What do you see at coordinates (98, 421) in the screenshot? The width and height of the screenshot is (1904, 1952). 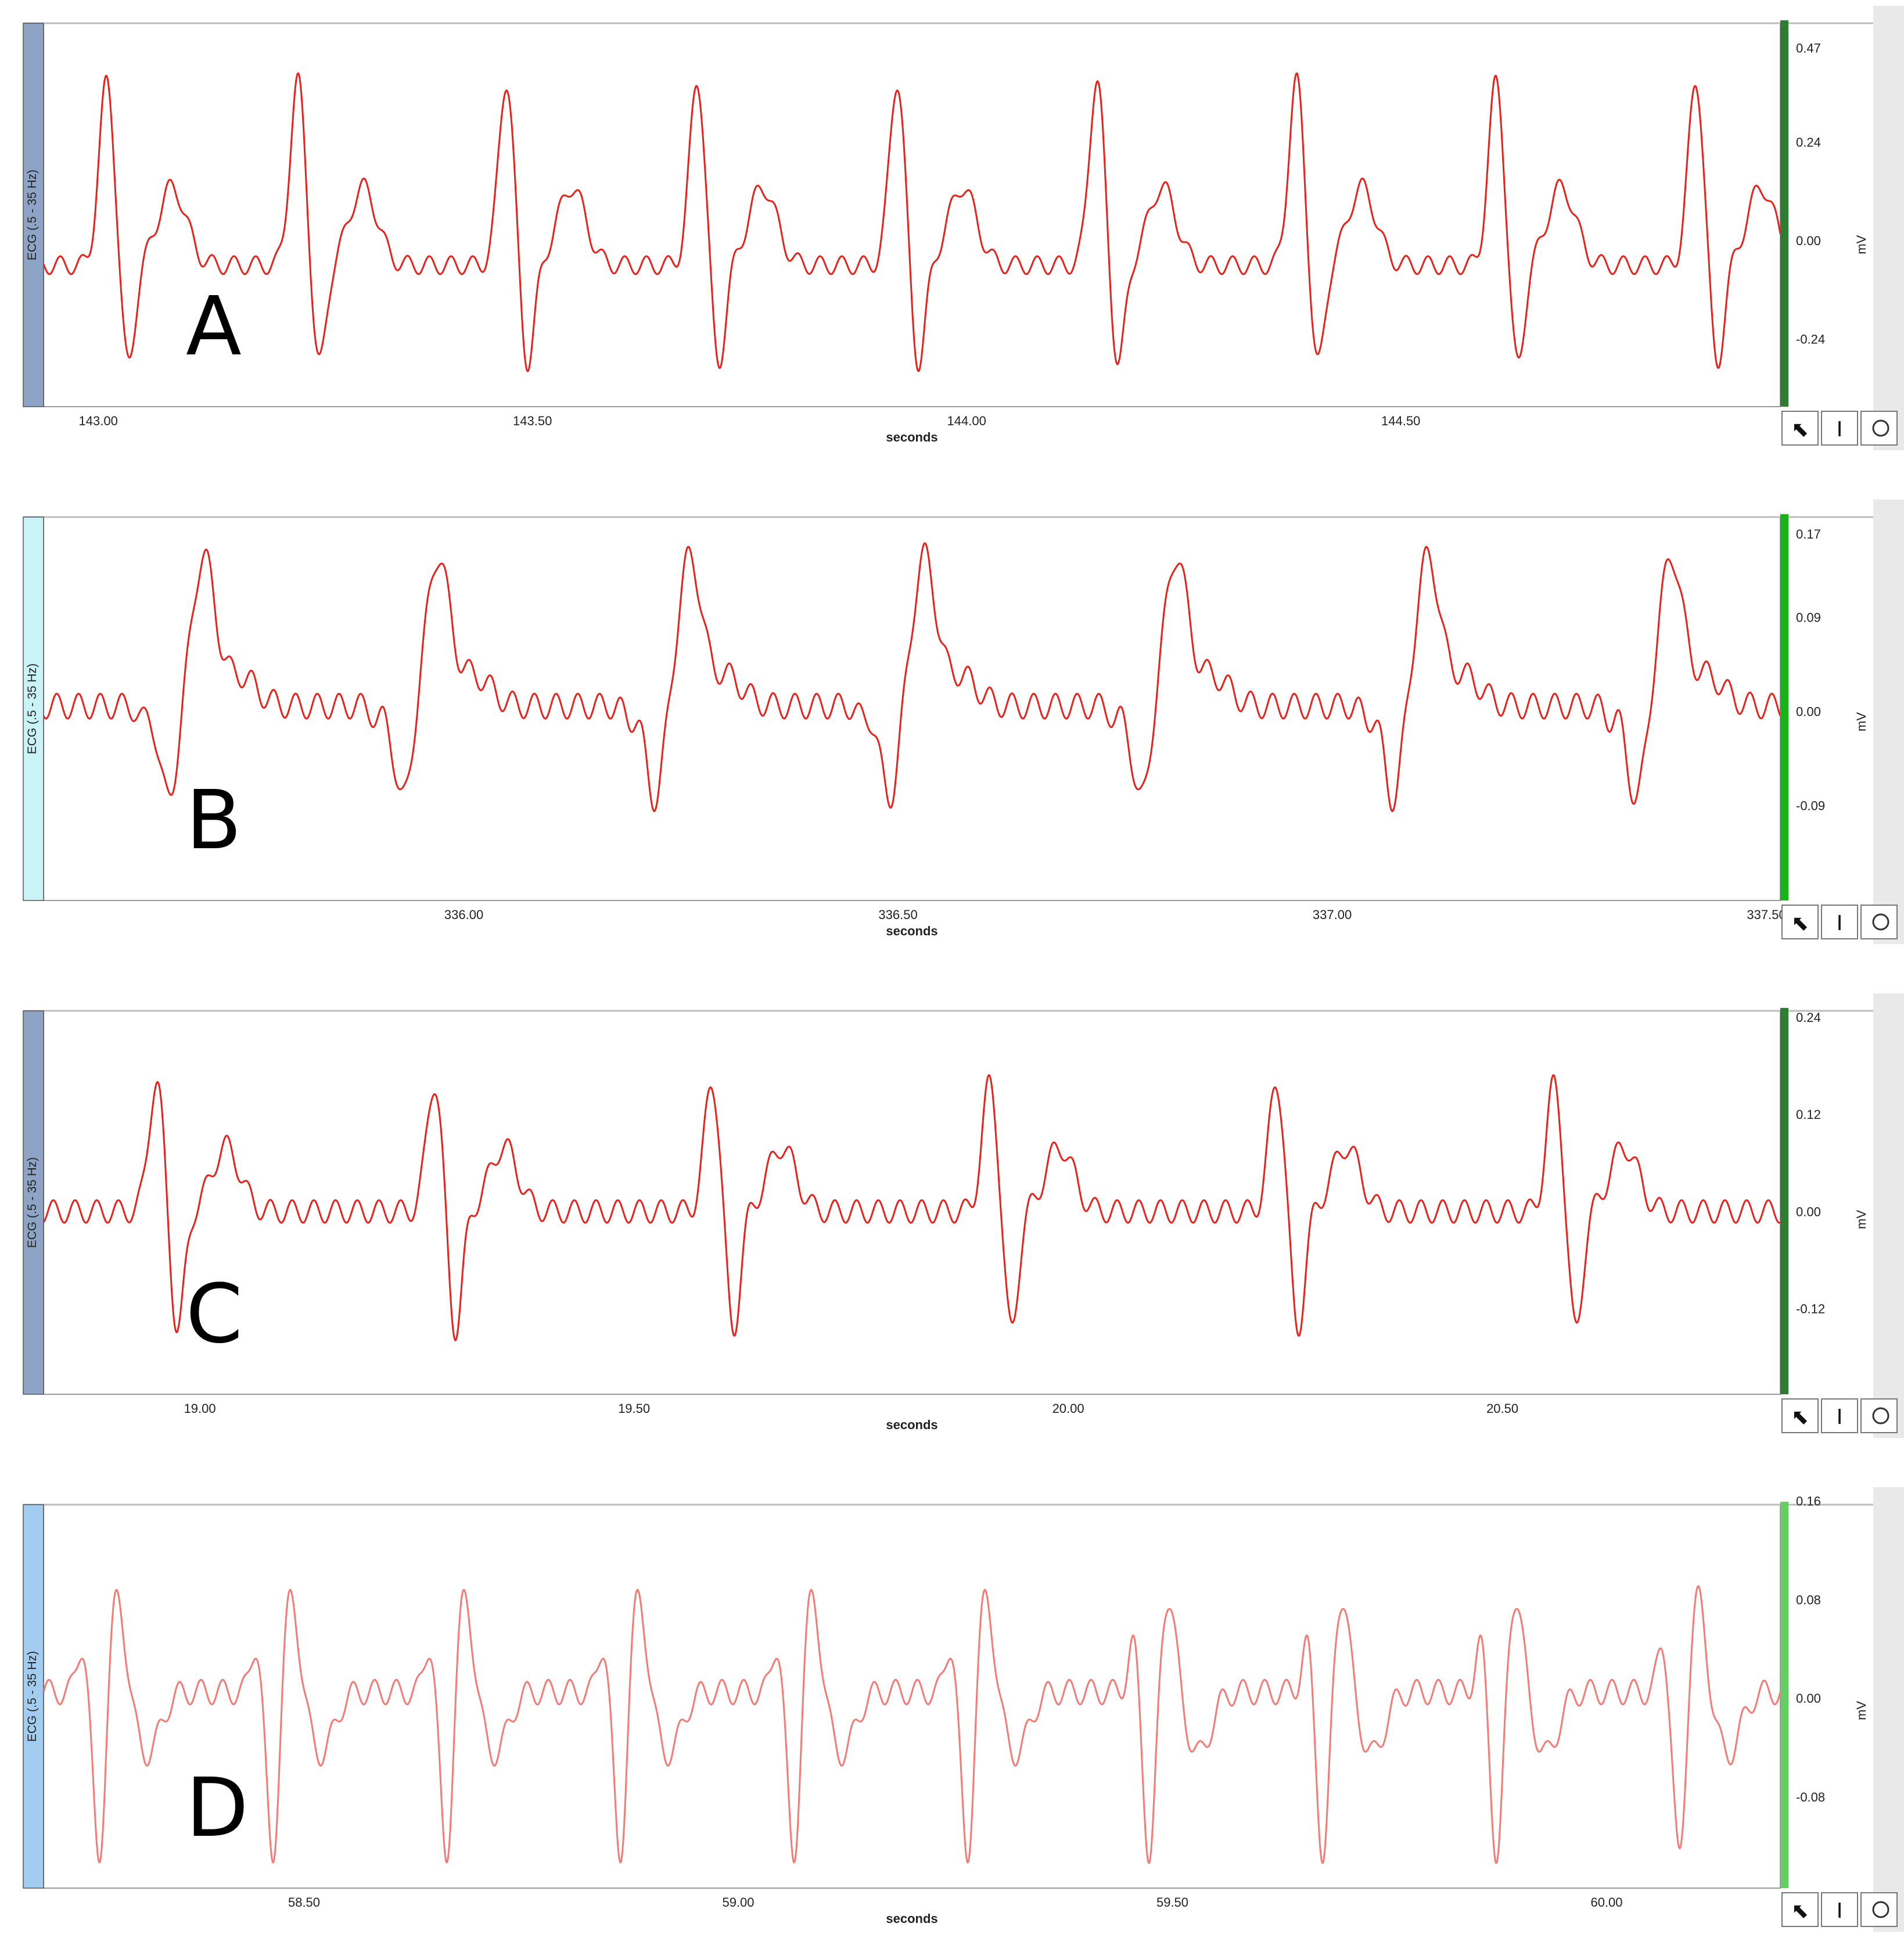 I see `x-tick-label: 143.00` at bounding box center [98, 421].